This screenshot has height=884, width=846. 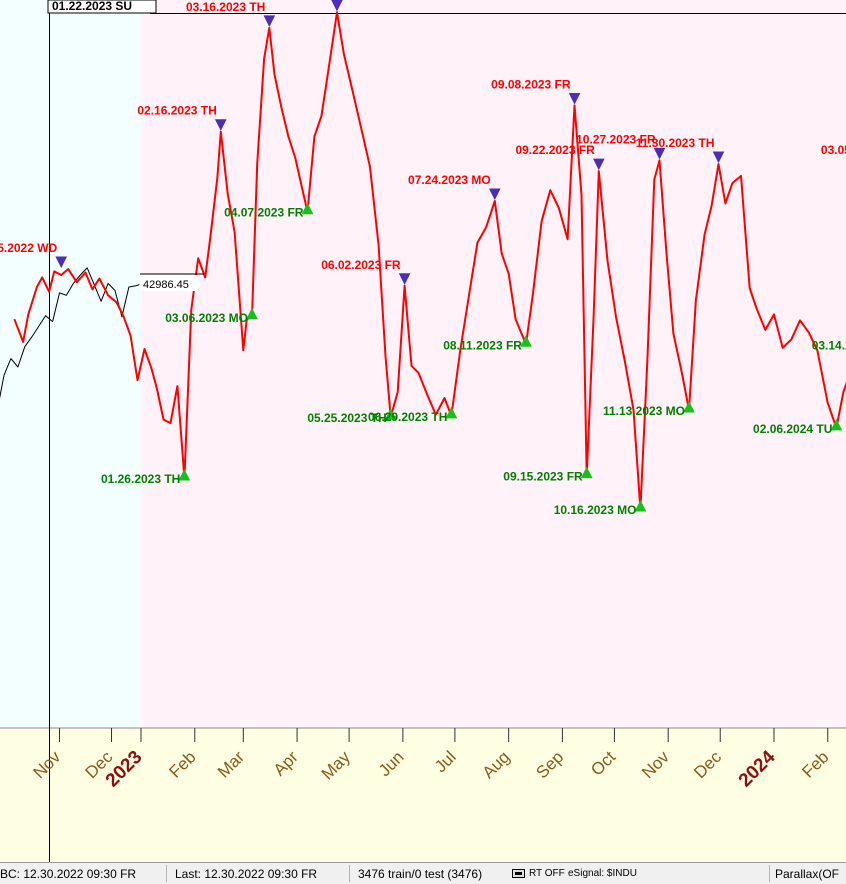 I want to click on peak-label: 02.16.2023 TH, so click(x=176, y=111).